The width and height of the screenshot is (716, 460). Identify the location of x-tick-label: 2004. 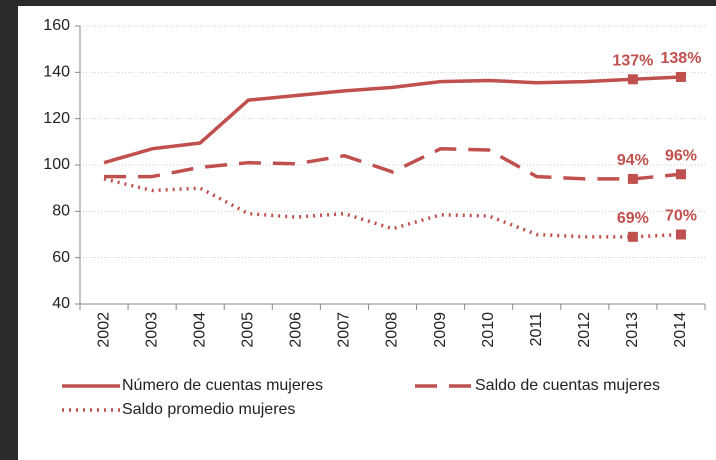
(199, 330).